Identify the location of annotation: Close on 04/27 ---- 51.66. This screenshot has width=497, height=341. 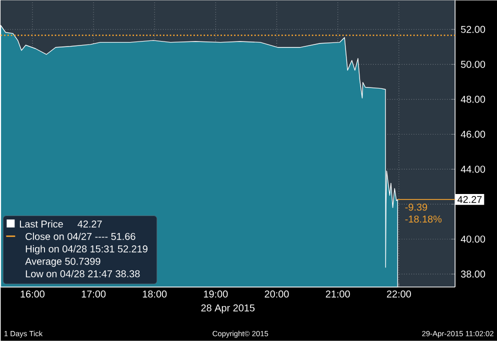
(81, 236).